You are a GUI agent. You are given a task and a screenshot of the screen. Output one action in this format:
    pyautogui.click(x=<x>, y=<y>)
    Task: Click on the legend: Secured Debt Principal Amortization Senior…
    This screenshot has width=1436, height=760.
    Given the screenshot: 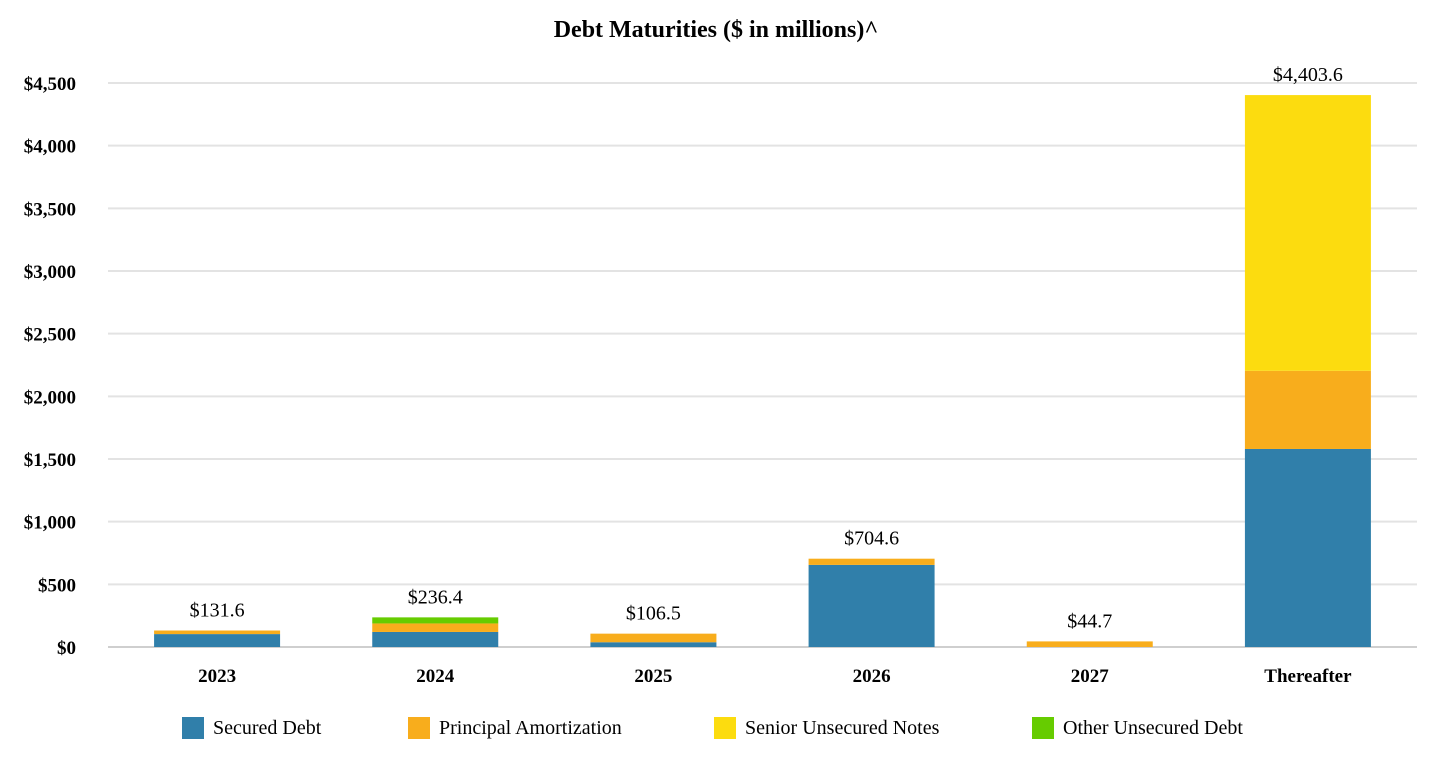 What is the action you would take?
    pyautogui.click(x=718, y=728)
    